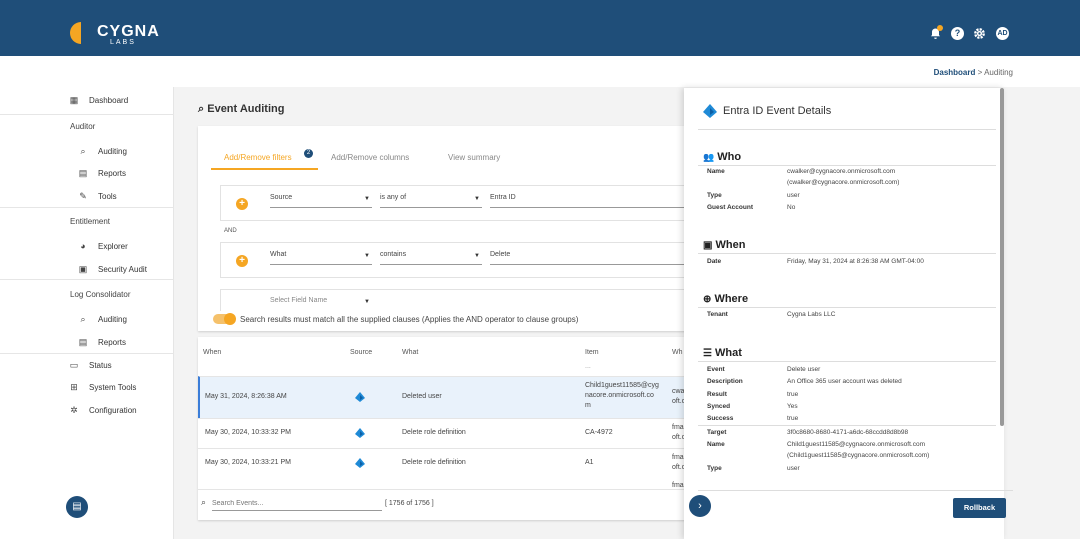 This screenshot has width=1080, height=539. Describe the element at coordinates (431, 201) in the screenshot. I see `operator-select: is any of ▼` at that location.